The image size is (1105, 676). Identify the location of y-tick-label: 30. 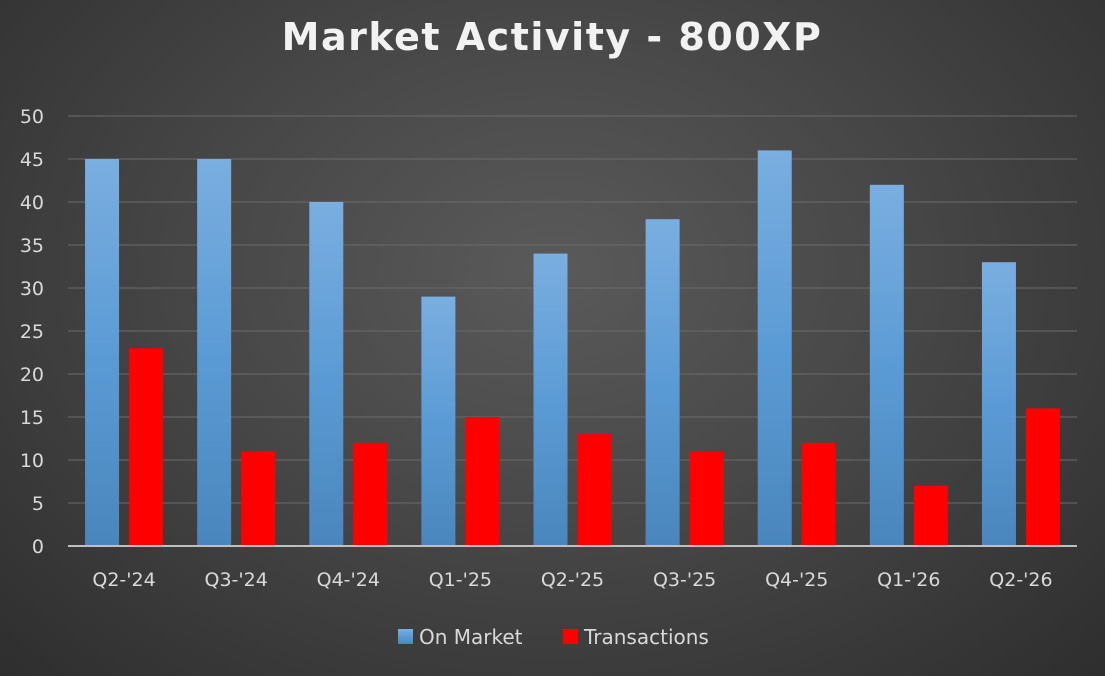
(32, 289).